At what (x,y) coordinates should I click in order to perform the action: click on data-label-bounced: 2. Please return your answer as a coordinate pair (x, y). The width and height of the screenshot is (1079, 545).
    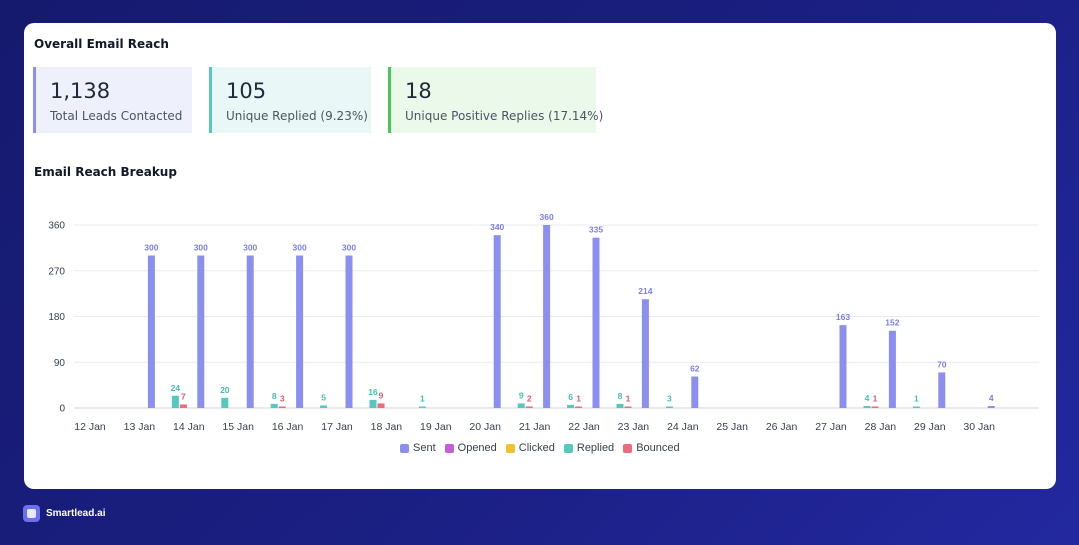
    Looking at the image, I should click on (529, 399).